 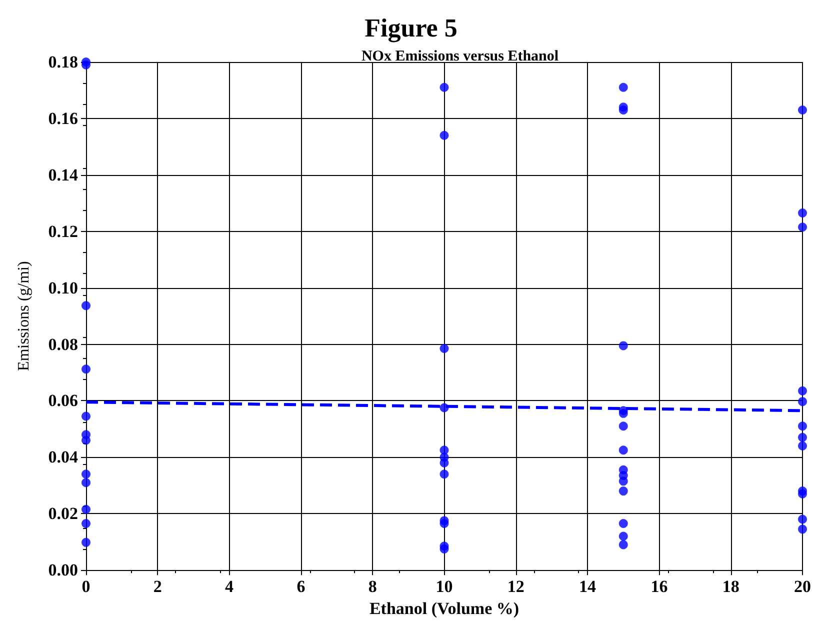 What do you see at coordinates (63, 174) in the screenshot?
I see `y-tick-label: 0.14` at bounding box center [63, 174].